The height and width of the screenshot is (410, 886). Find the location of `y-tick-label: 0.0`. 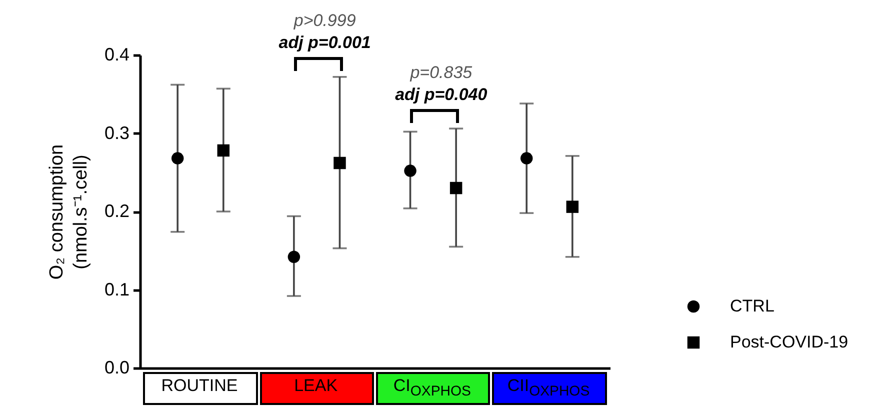

y-tick-label: 0.0 is located at coordinates (117, 368).